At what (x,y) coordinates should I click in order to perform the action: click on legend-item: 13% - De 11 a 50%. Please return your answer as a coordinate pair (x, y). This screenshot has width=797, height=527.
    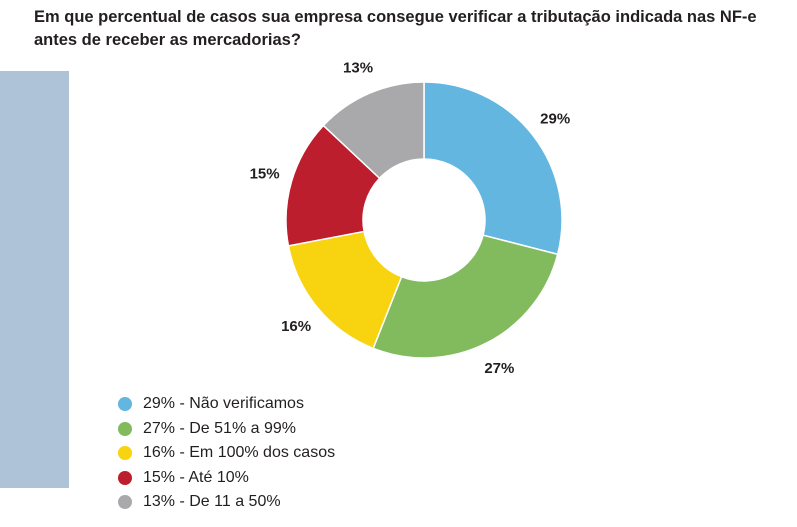
    Looking at the image, I should click on (226, 502).